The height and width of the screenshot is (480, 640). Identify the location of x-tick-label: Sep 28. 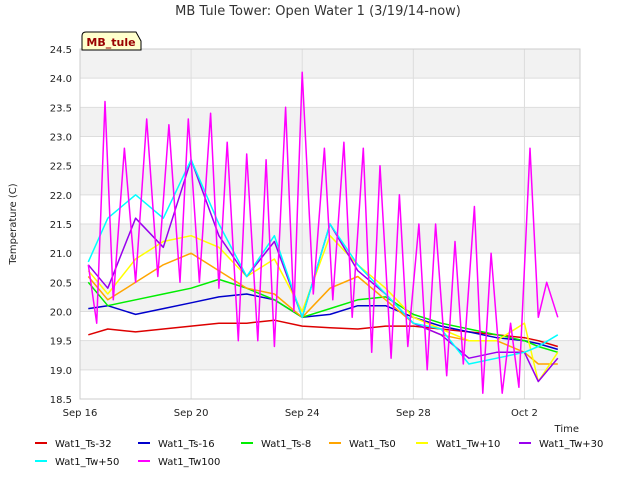
(413, 413).